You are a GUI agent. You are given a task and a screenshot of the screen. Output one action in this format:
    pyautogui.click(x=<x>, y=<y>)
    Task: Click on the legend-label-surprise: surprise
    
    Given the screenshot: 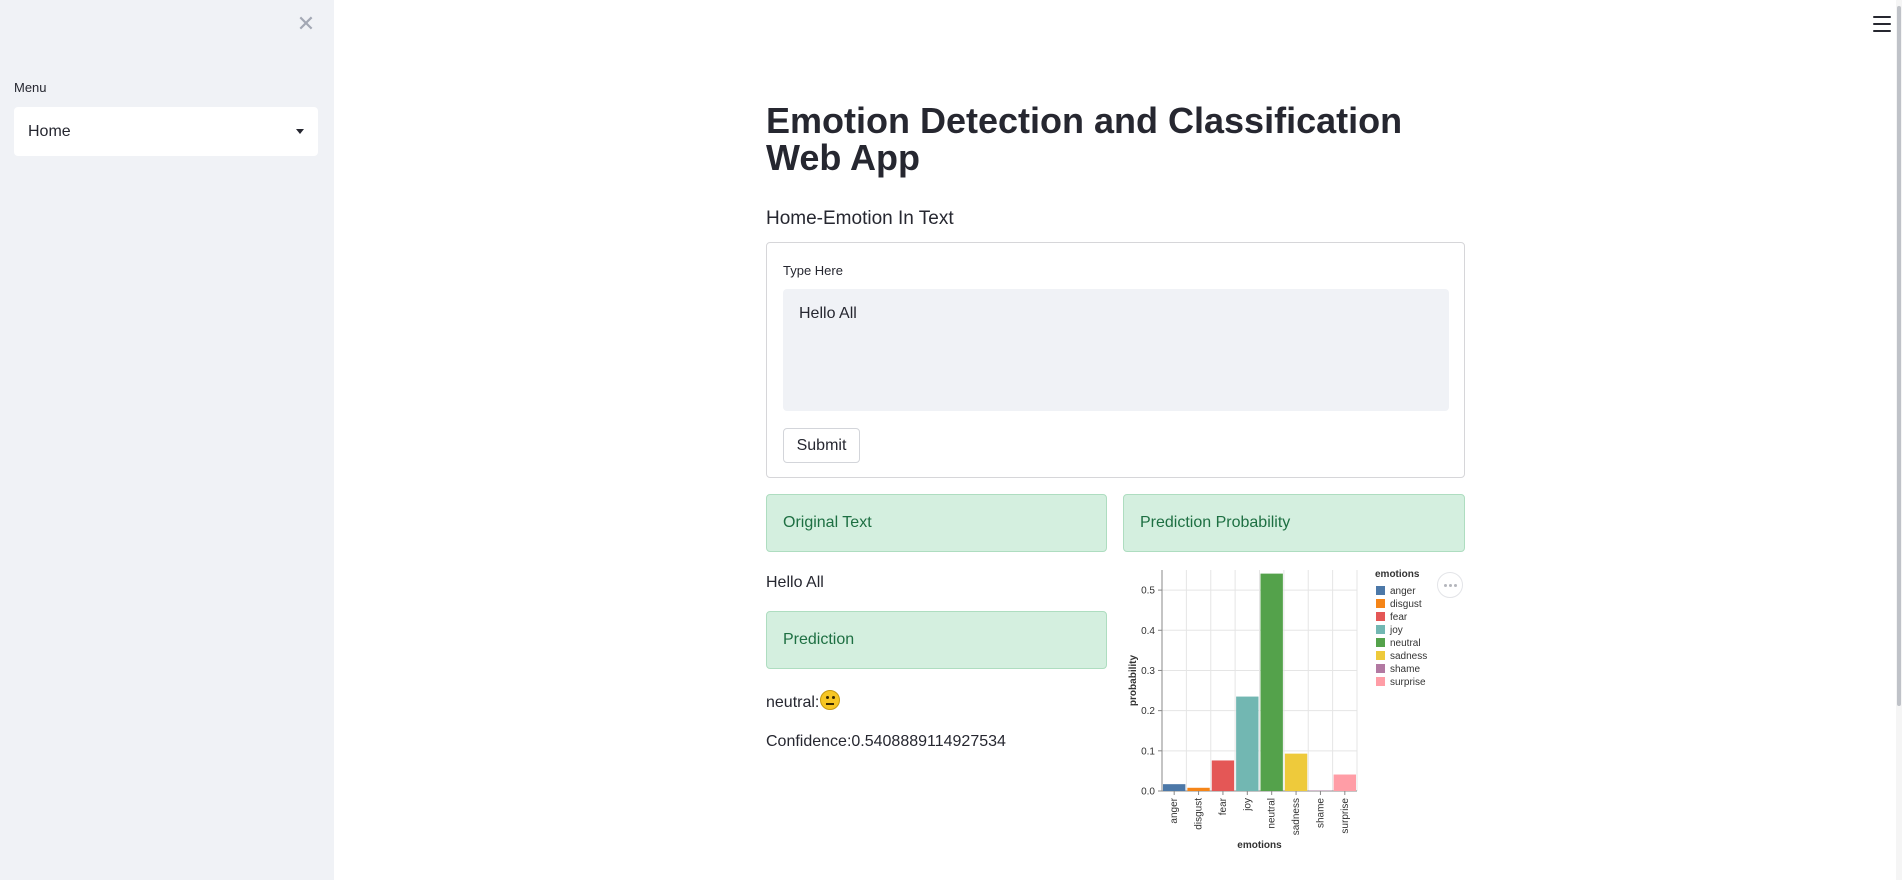 What is the action you would take?
    pyautogui.click(x=1408, y=682)
    